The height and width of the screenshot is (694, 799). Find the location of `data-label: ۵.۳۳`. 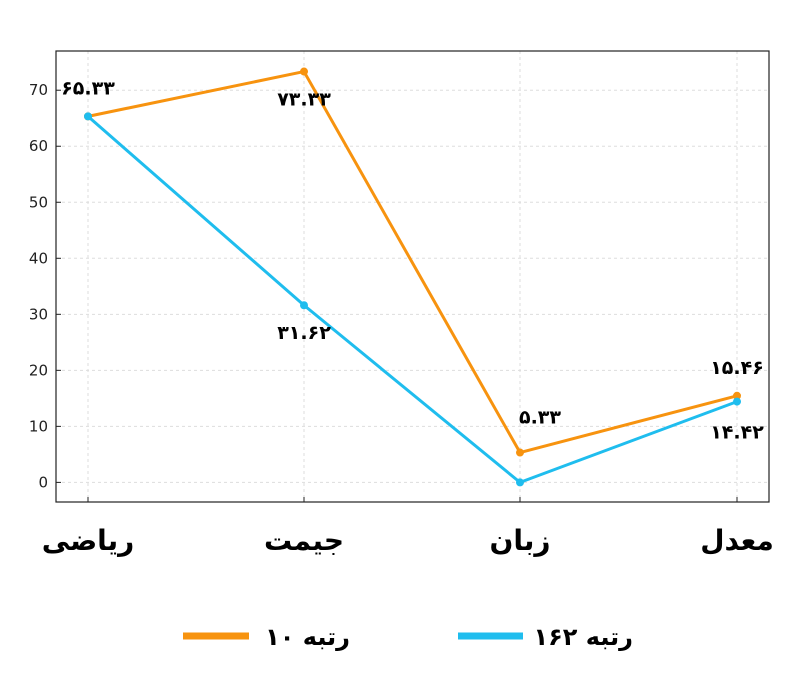

data-label: ۵.۳۳ is located at coordinates (540, 418).